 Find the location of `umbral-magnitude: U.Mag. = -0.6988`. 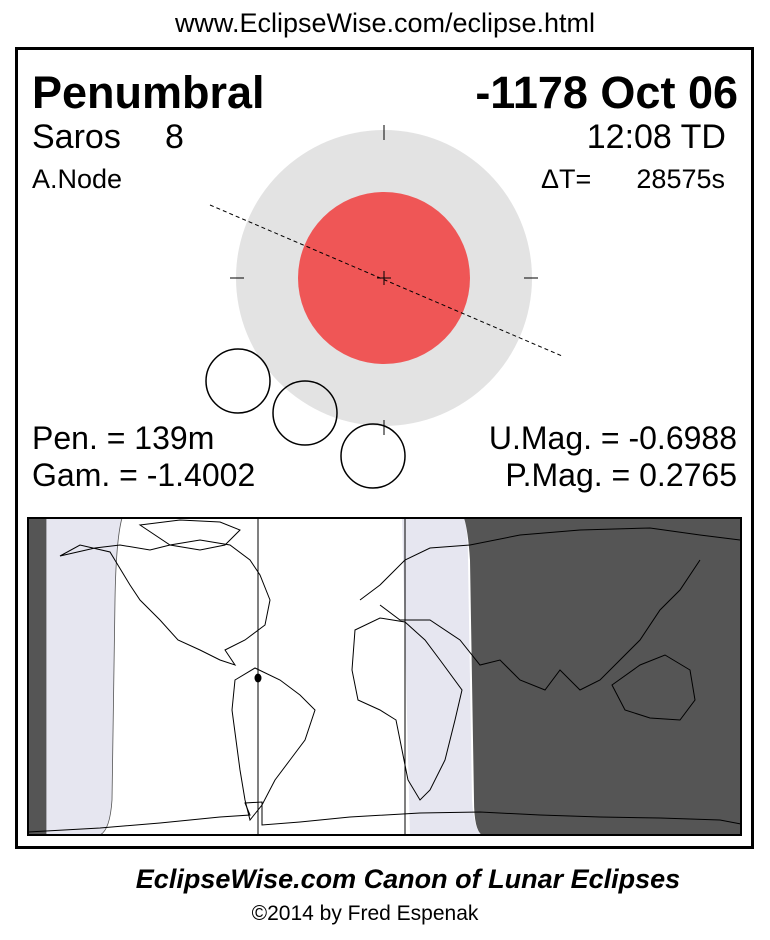

umbral-magnitude: U.Mag. = -0.6988 is located at coordinates (612, 438).